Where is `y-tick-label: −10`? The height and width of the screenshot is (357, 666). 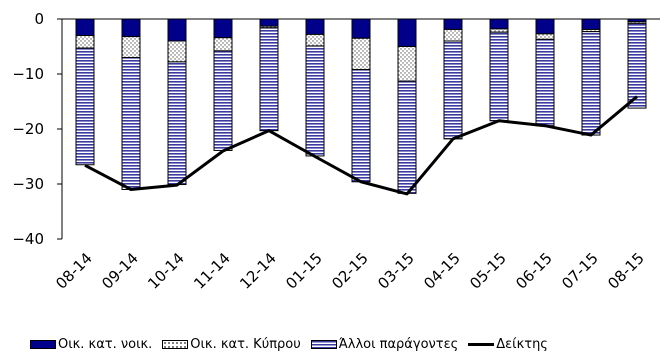 y-tick-label: −10 is located at coordinates (28, 74).